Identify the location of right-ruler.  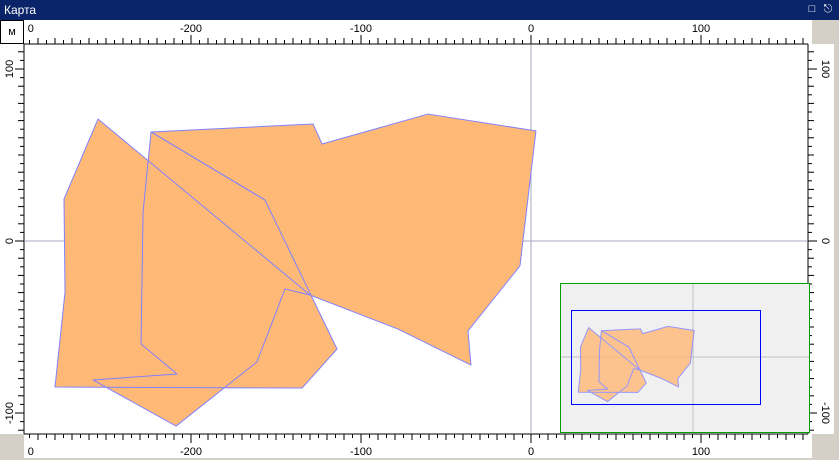
(821, 239).